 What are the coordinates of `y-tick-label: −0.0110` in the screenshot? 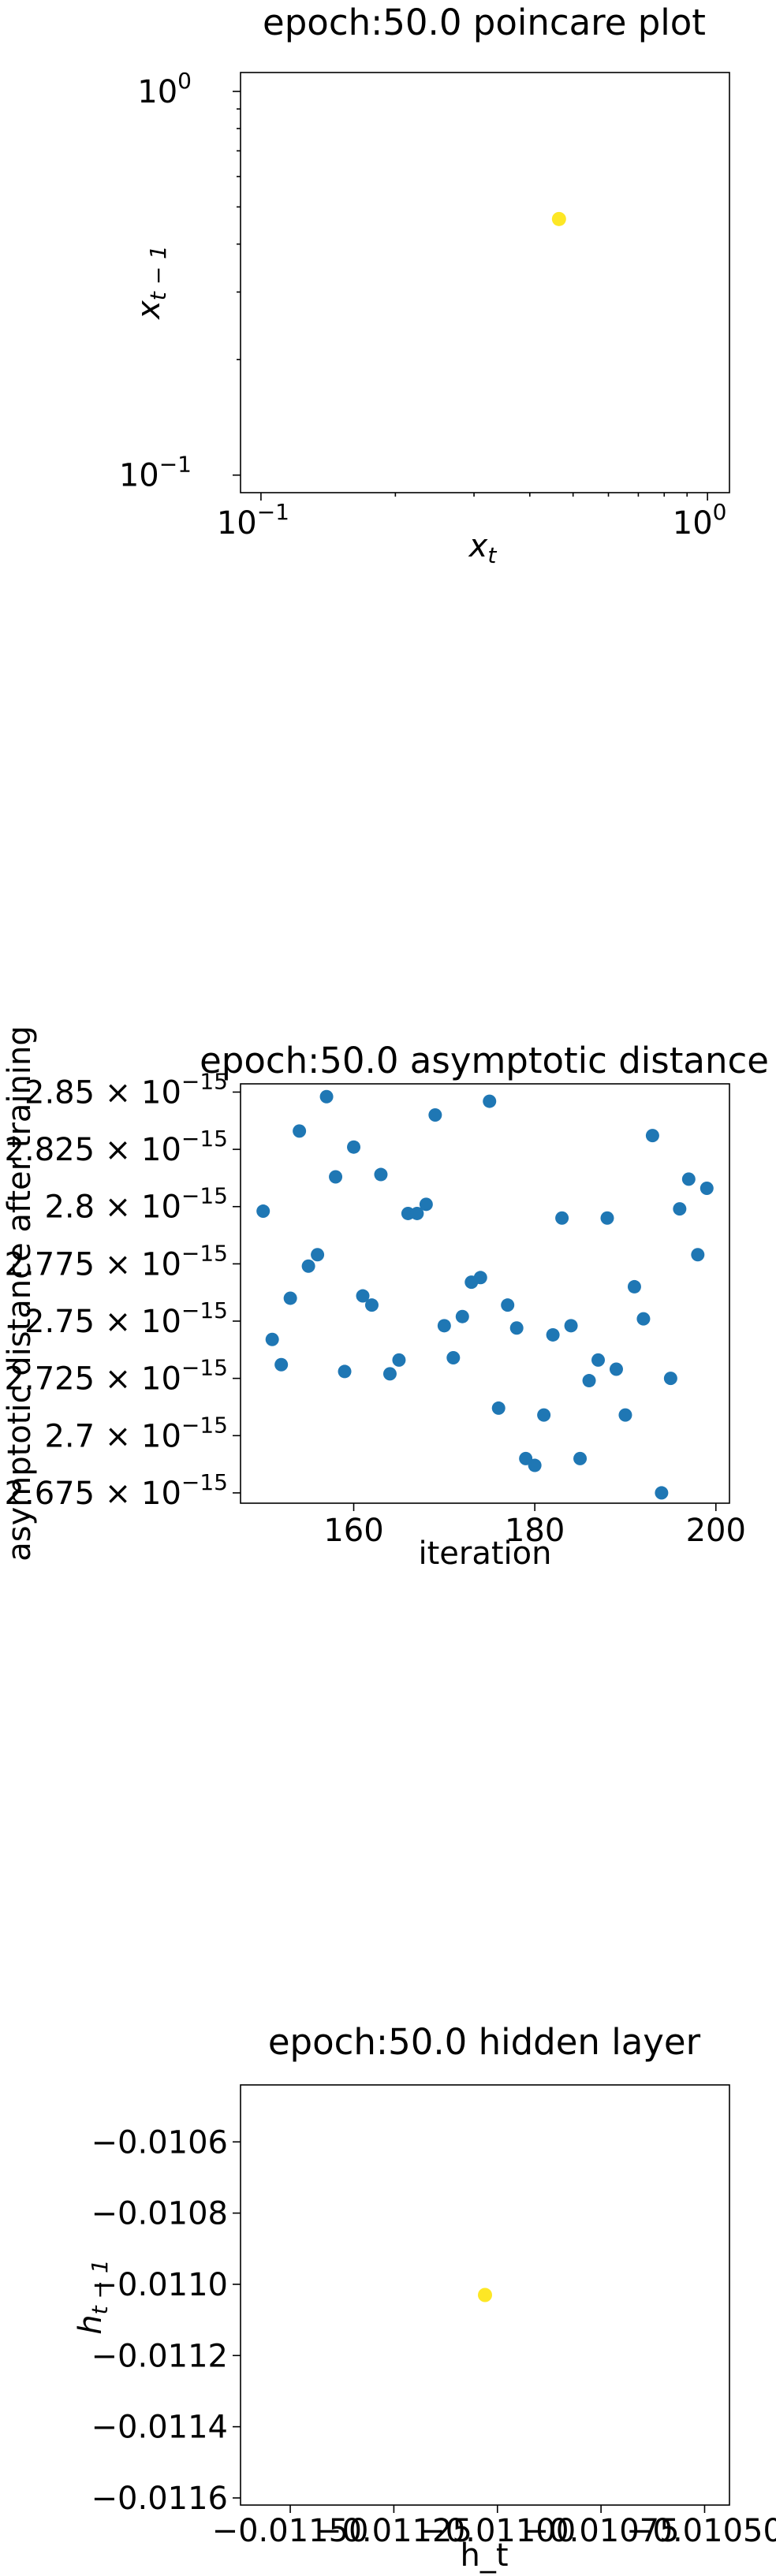 It's located at (159, 2285).